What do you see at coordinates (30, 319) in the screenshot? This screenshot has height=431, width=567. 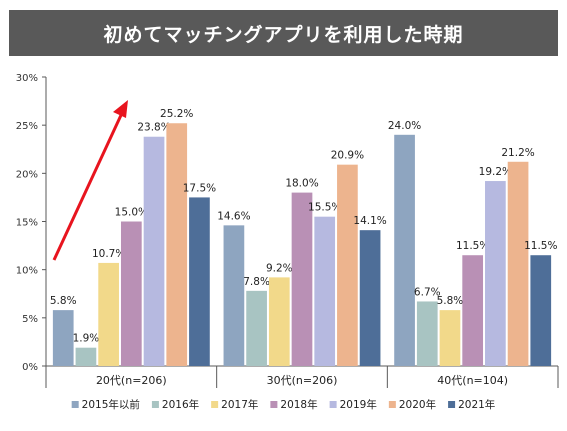 I see `y-tick-label: 5%` at bounding box center [30, 319].